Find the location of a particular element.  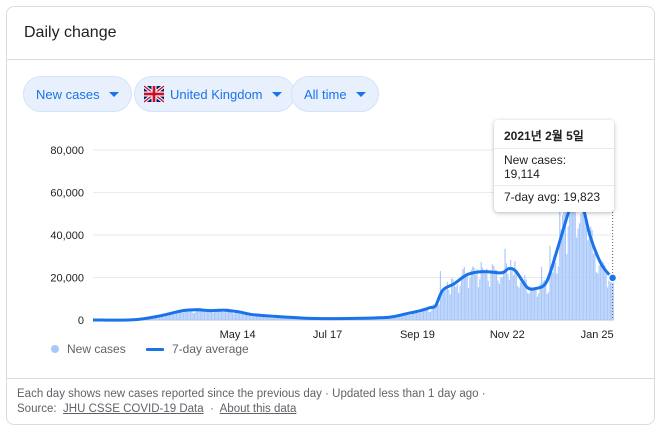

metric-dropdown: New cases is located at coordinates (77, 94).